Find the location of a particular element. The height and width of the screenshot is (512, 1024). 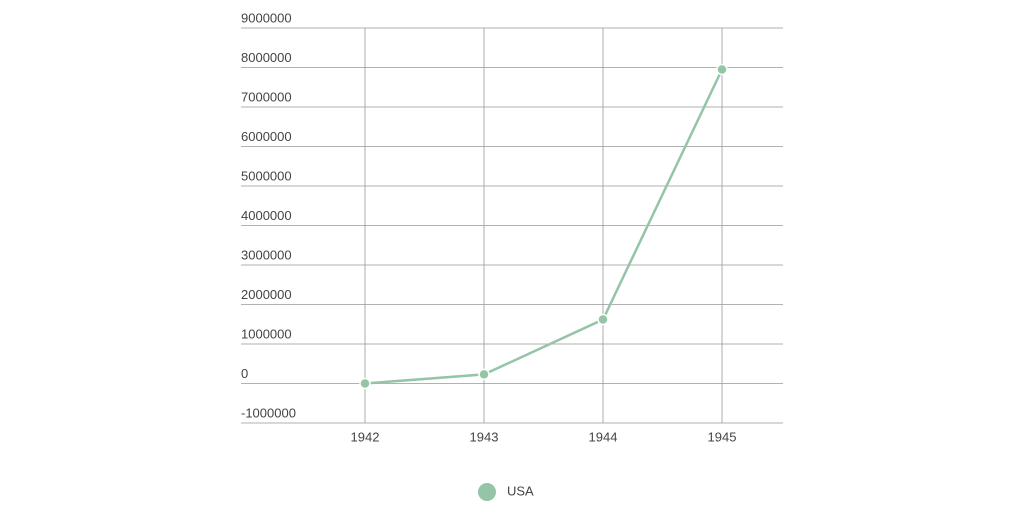

y-tick-label: 1000000 is located at coordinates (266, 333).